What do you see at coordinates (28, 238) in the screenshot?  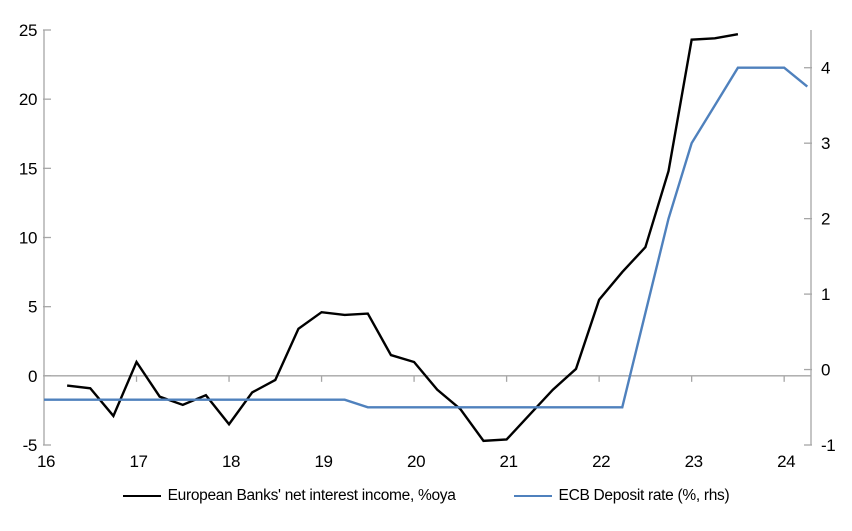 I see `y-axis-left-tick-label: 10` at bounding box center [28, 238].